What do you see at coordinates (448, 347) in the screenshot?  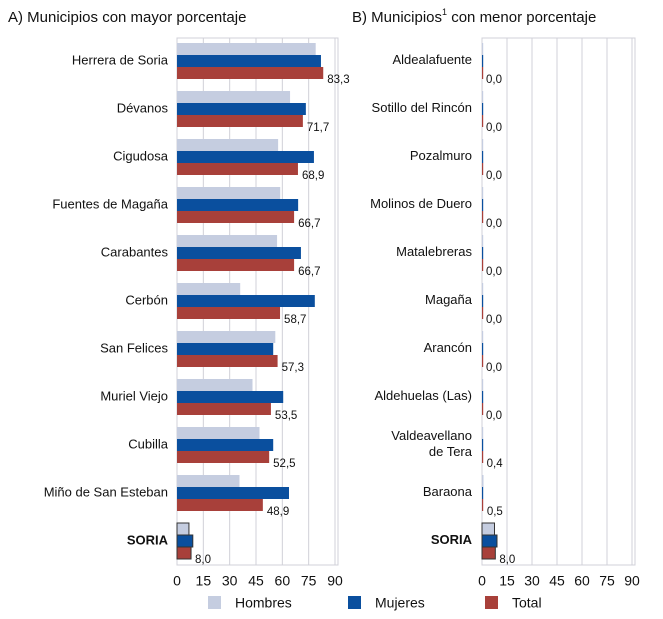 I see `category-label: Arancón` at bounding box center [448, 347].